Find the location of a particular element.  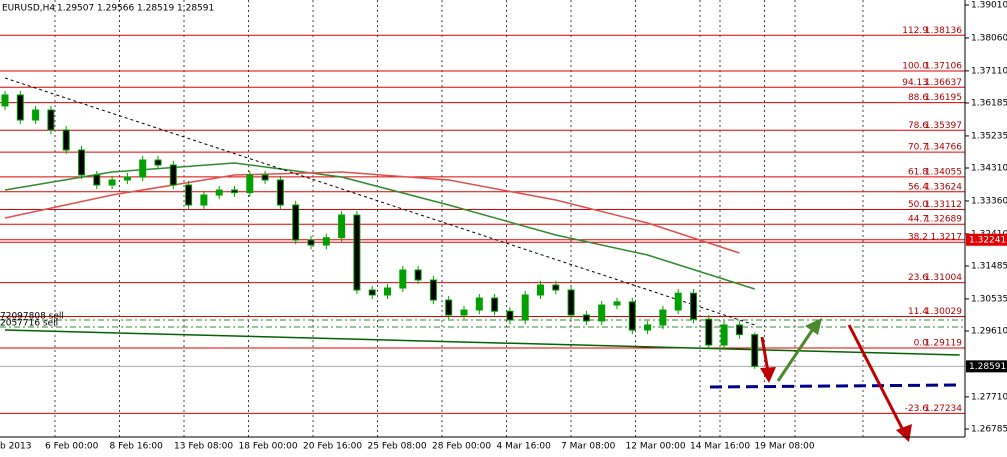

price-box-label: 1.32241 is located at coordinates (987, 240).